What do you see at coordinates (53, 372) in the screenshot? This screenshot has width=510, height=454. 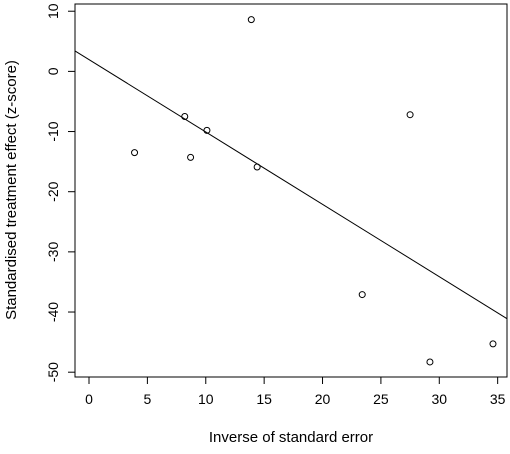 I see `y-tick-label: -50` at bounding box center [53, 372].